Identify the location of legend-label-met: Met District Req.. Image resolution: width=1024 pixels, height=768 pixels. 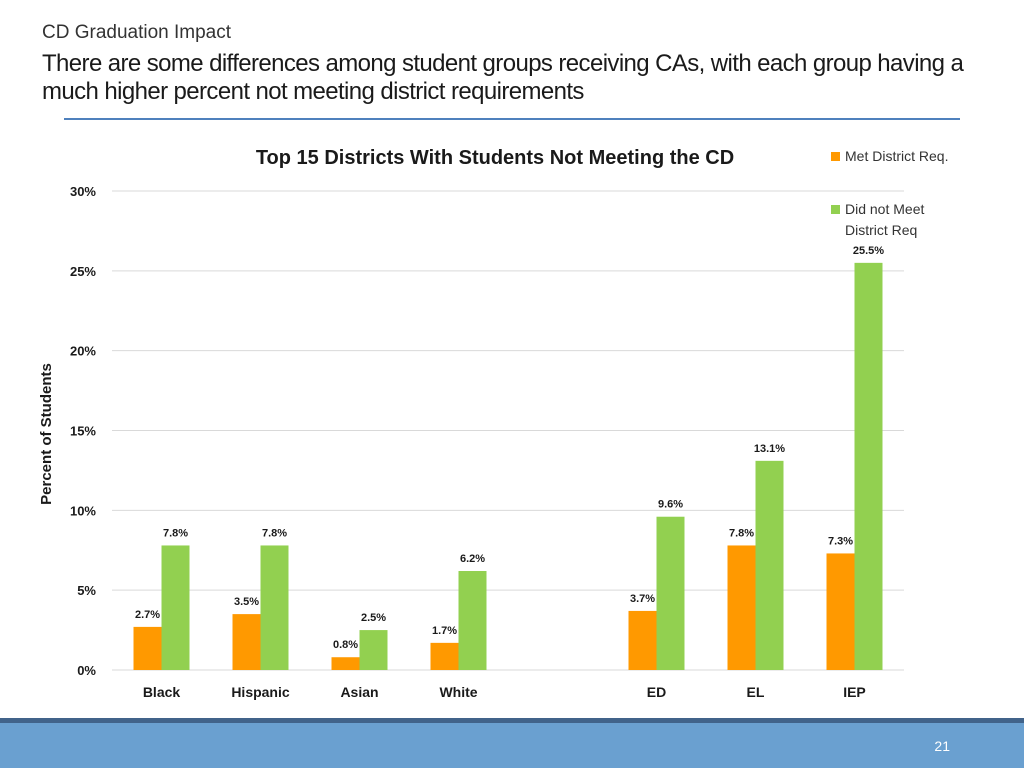
(897, 156).